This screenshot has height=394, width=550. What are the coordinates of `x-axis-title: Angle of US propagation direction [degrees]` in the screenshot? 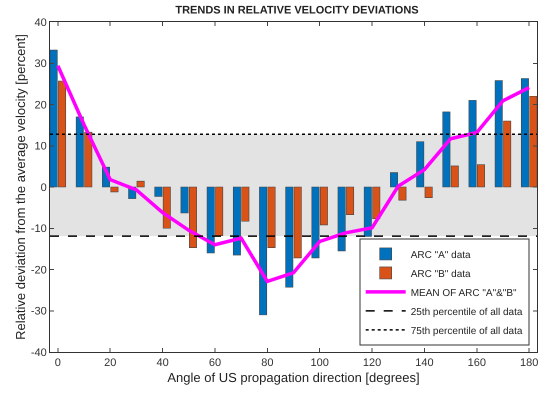 It's located at (293, 377).